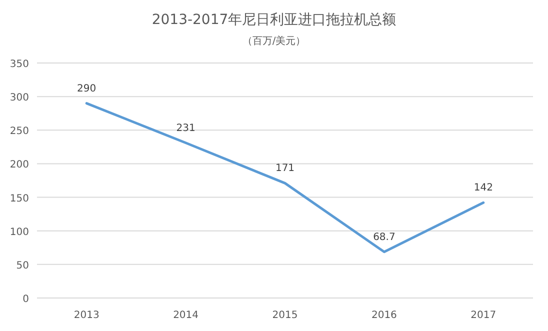 Image resolution: width=548 pixels, height=331 pixels. Describe the element at coordinates (274, 41) in the screenshot. I see `chart-subtitle: （百万/美元）` at that location.